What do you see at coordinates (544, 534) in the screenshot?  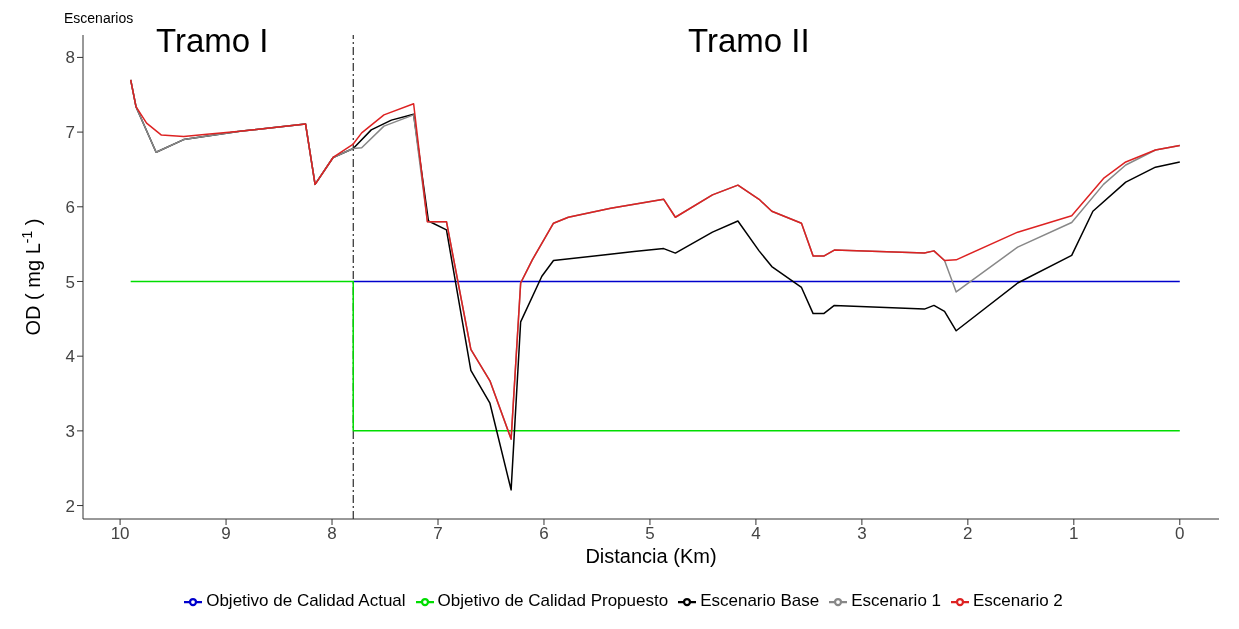 I see `x-tick-label: 6` at bounding box center [544, 534].